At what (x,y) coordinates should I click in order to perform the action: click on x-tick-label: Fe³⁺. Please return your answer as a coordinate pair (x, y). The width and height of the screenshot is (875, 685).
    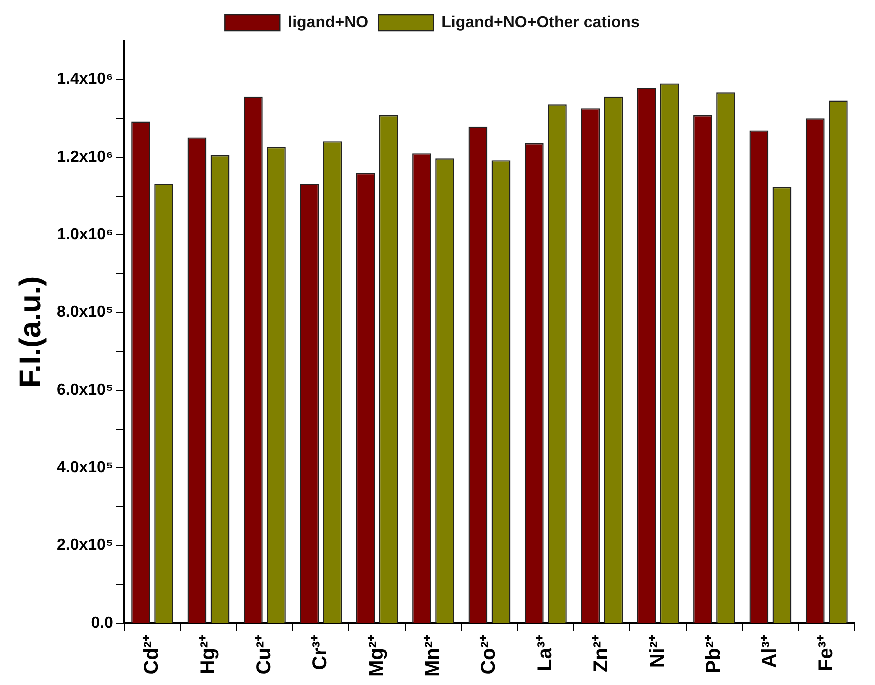
    Looking at the image, I should click on (826, 653).